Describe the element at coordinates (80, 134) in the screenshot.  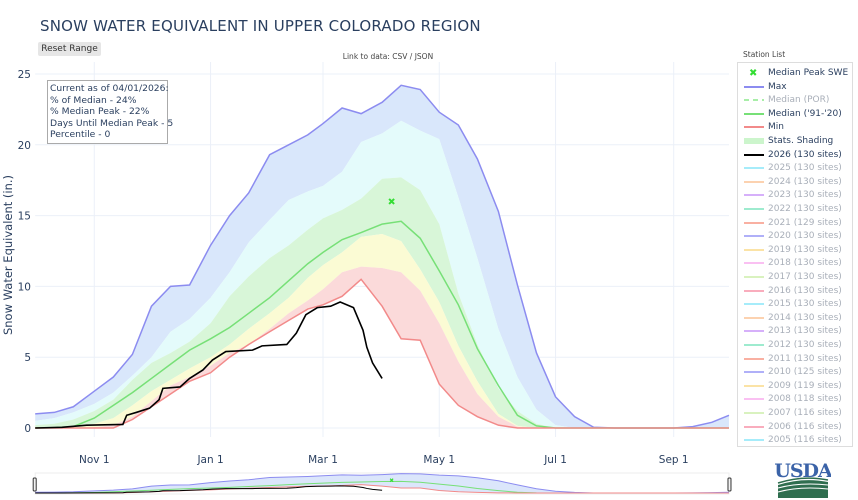
I see `info-percentile: Percentile - 0` at that location.